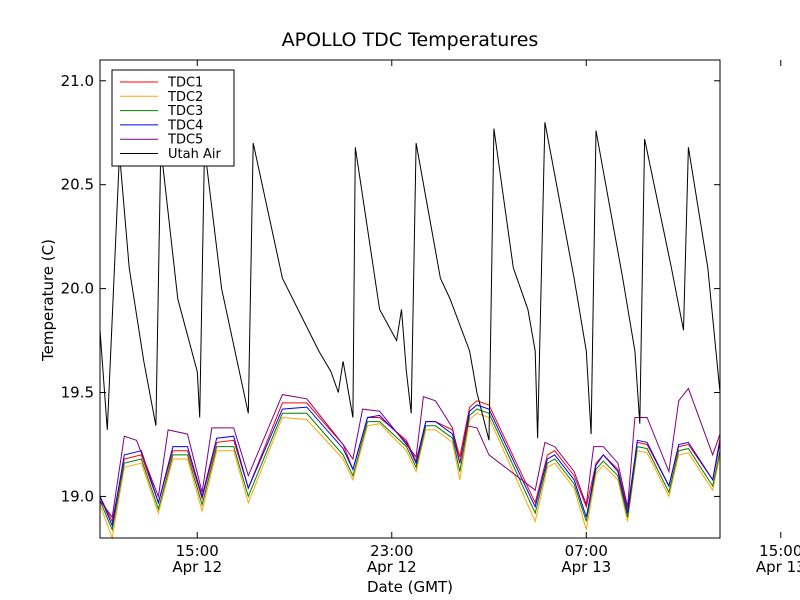 Image resolution: width=800 pixels, height=600 pixels. Describe the element at coordinates (77, 185) in the screenshot. I see `y-tick-label: 20.5` at that location.